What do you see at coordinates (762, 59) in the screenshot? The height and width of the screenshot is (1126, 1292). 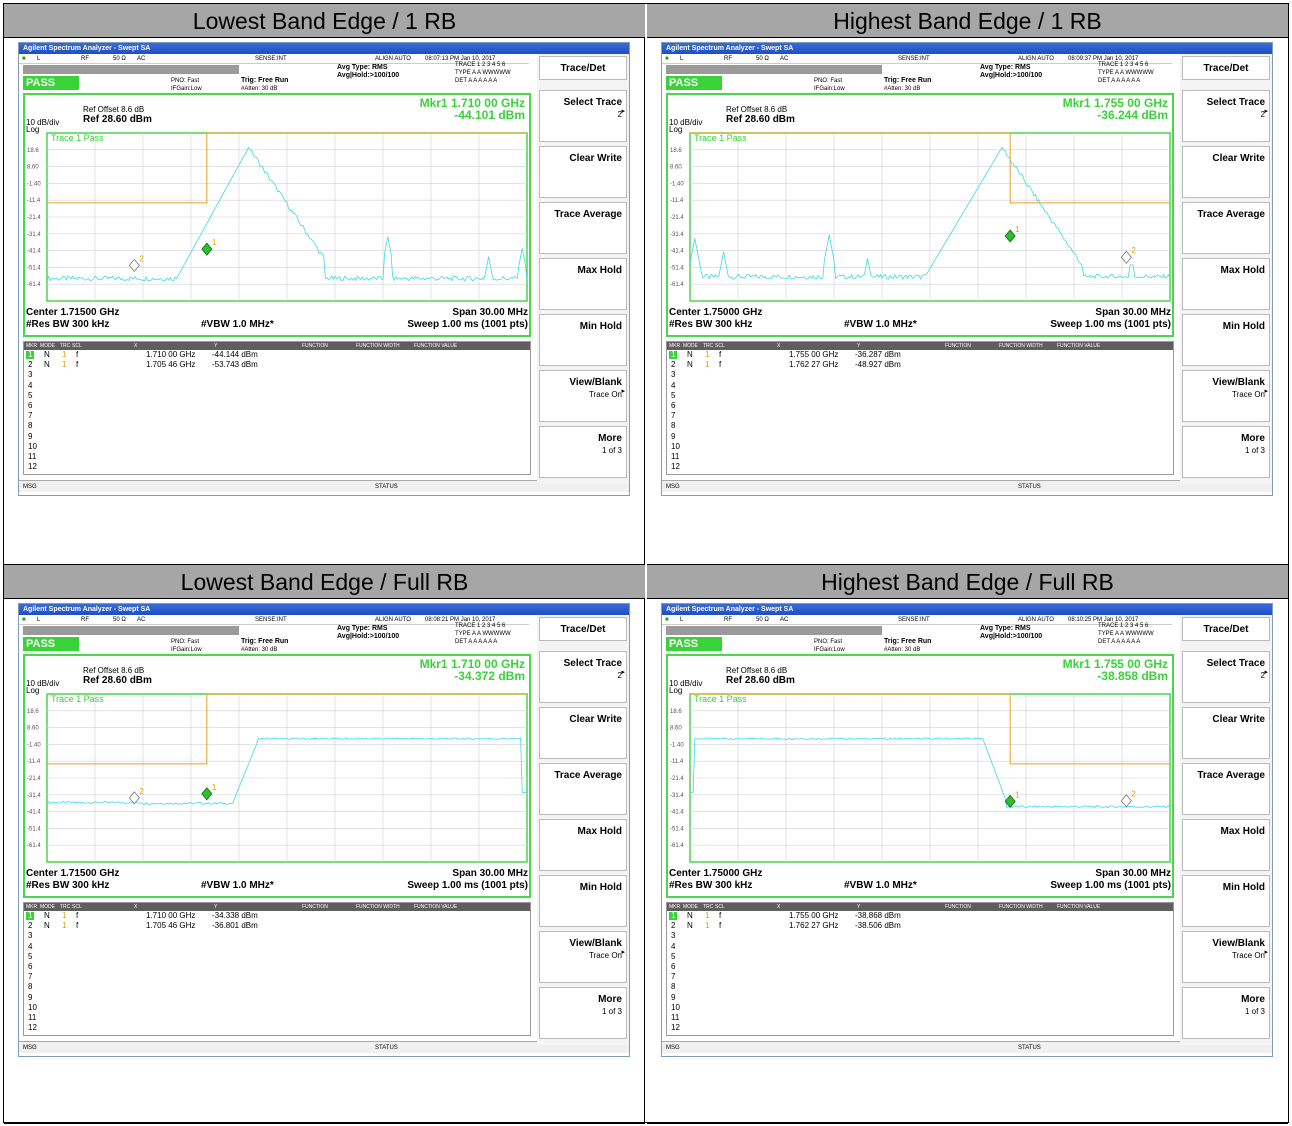 I see `status-imp: 50 Ω` at bounding box center [762, 59].